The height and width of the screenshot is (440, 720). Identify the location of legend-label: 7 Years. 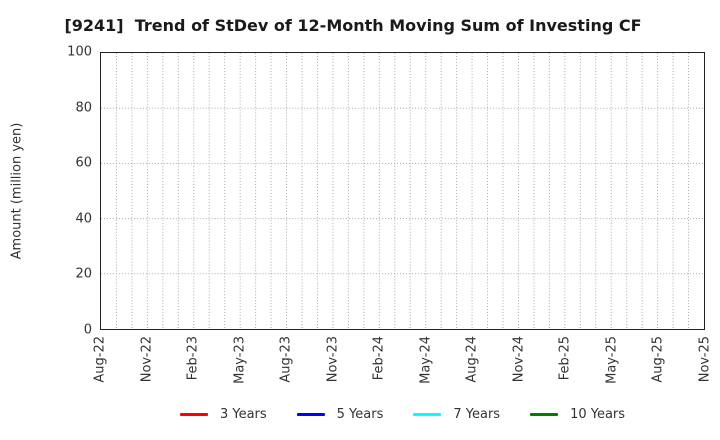
(477, 414).